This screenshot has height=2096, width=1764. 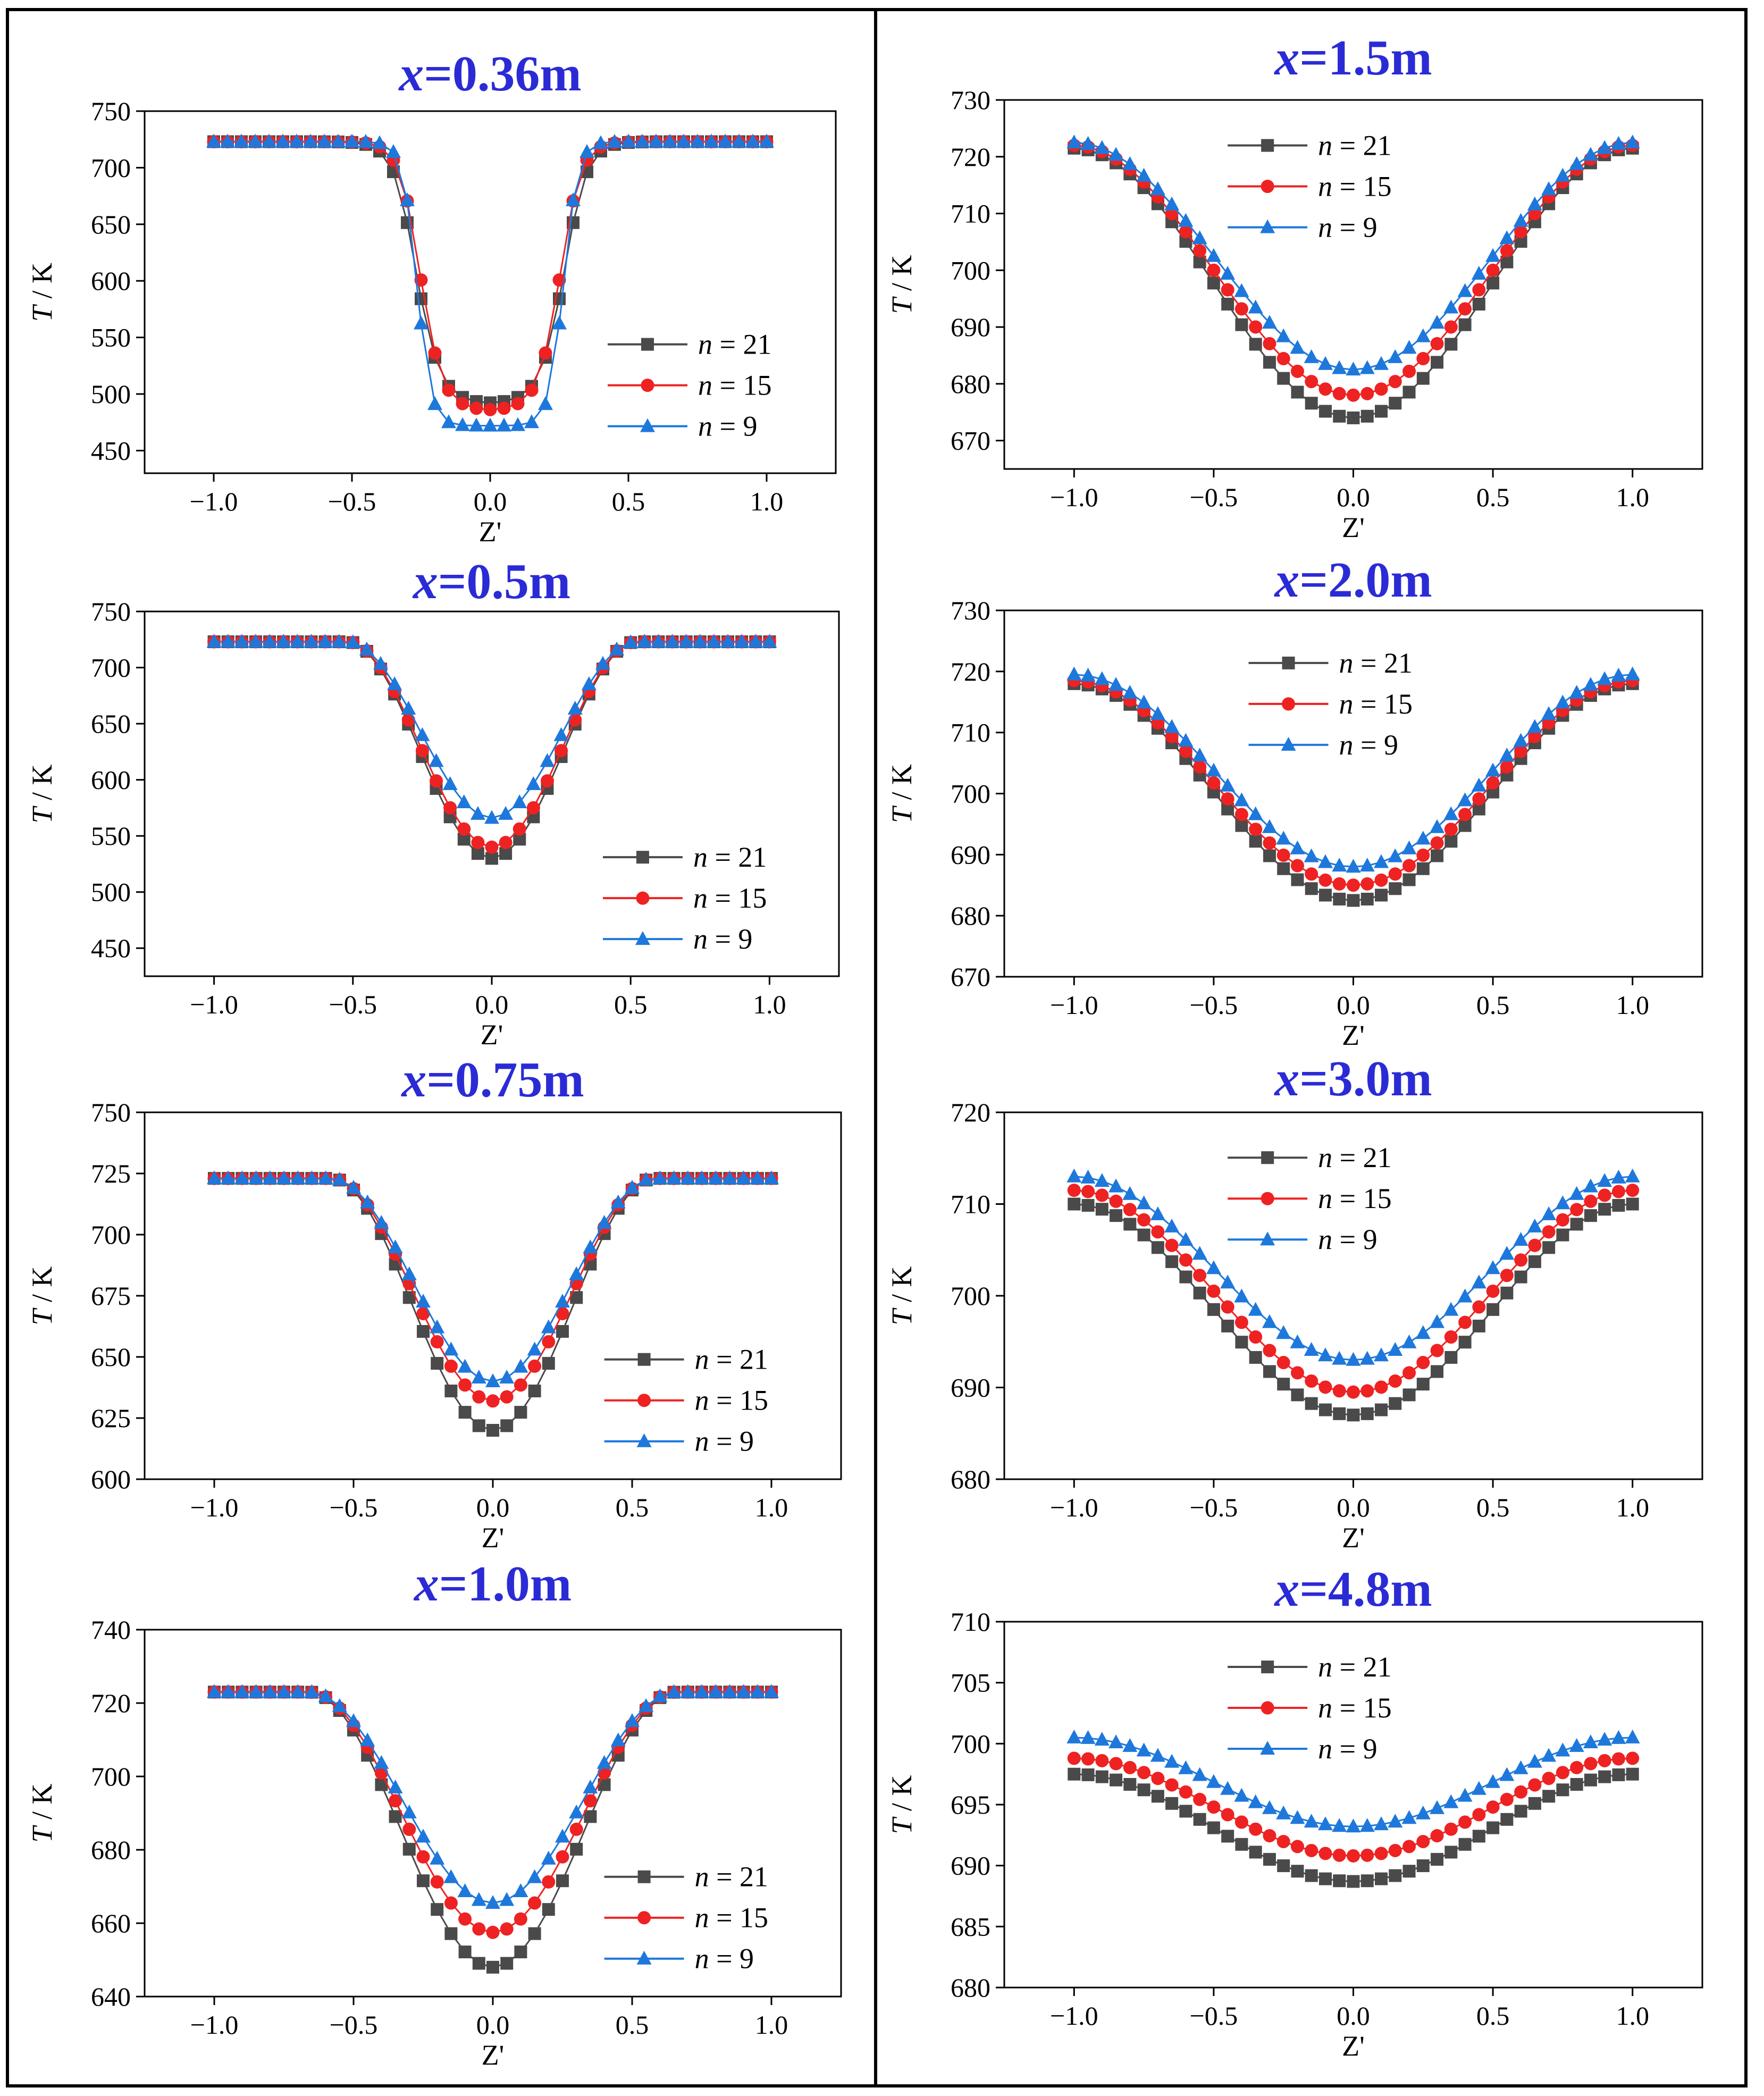 What do you see at coordinates (111, 224) in the screenshot?
I see `y-tick-label: 650` at bounding box center [111, 224].